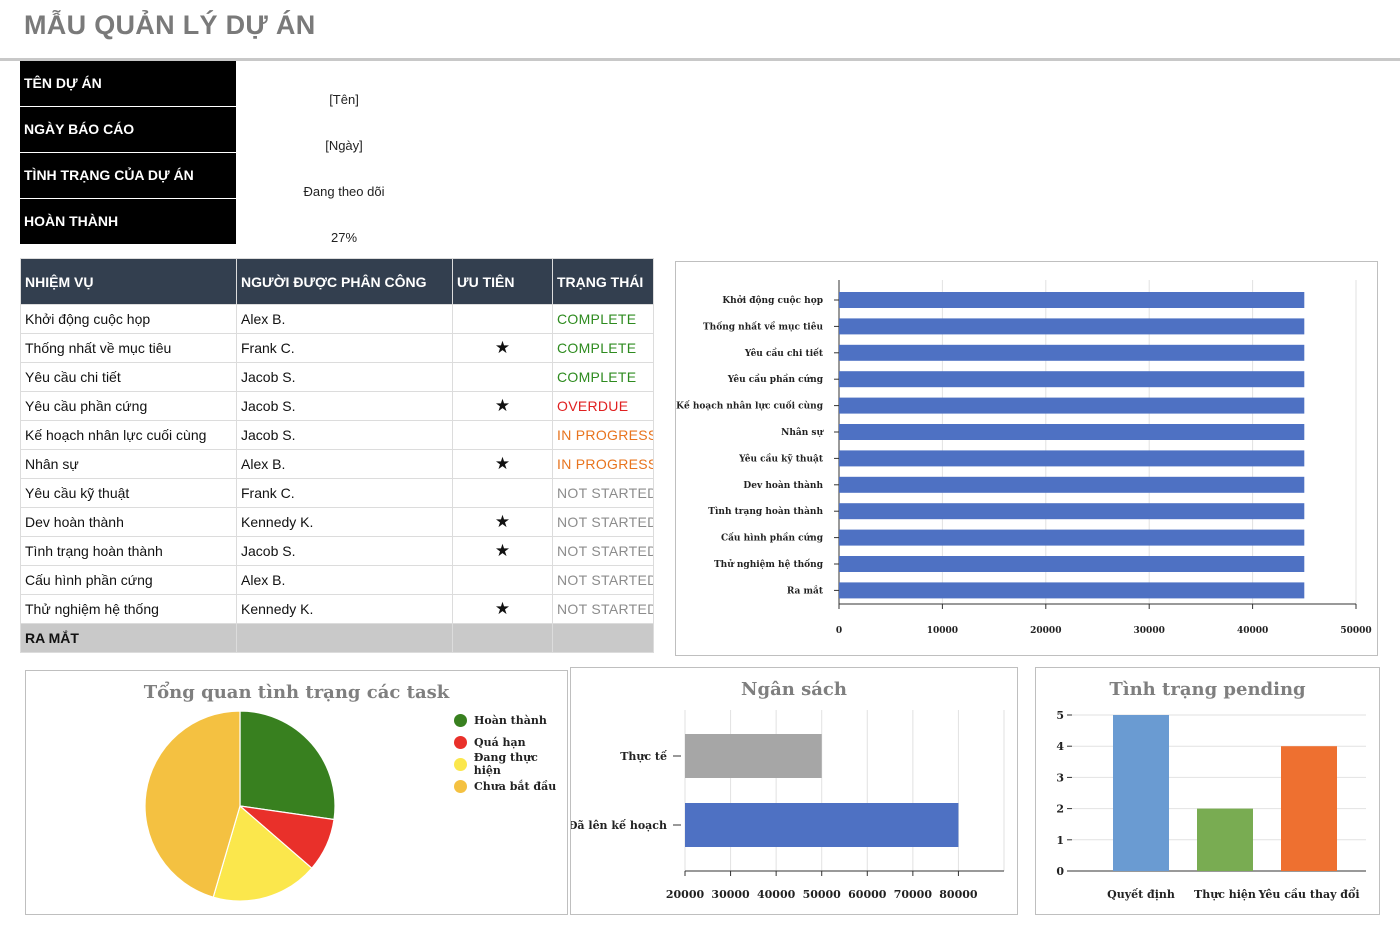 The image size is (1400, 942). What do you see at coordinates (502, 281) in the screenshot?
I see `column-header-priority: ƯU TIÊN` at bounding box center [502, 281].